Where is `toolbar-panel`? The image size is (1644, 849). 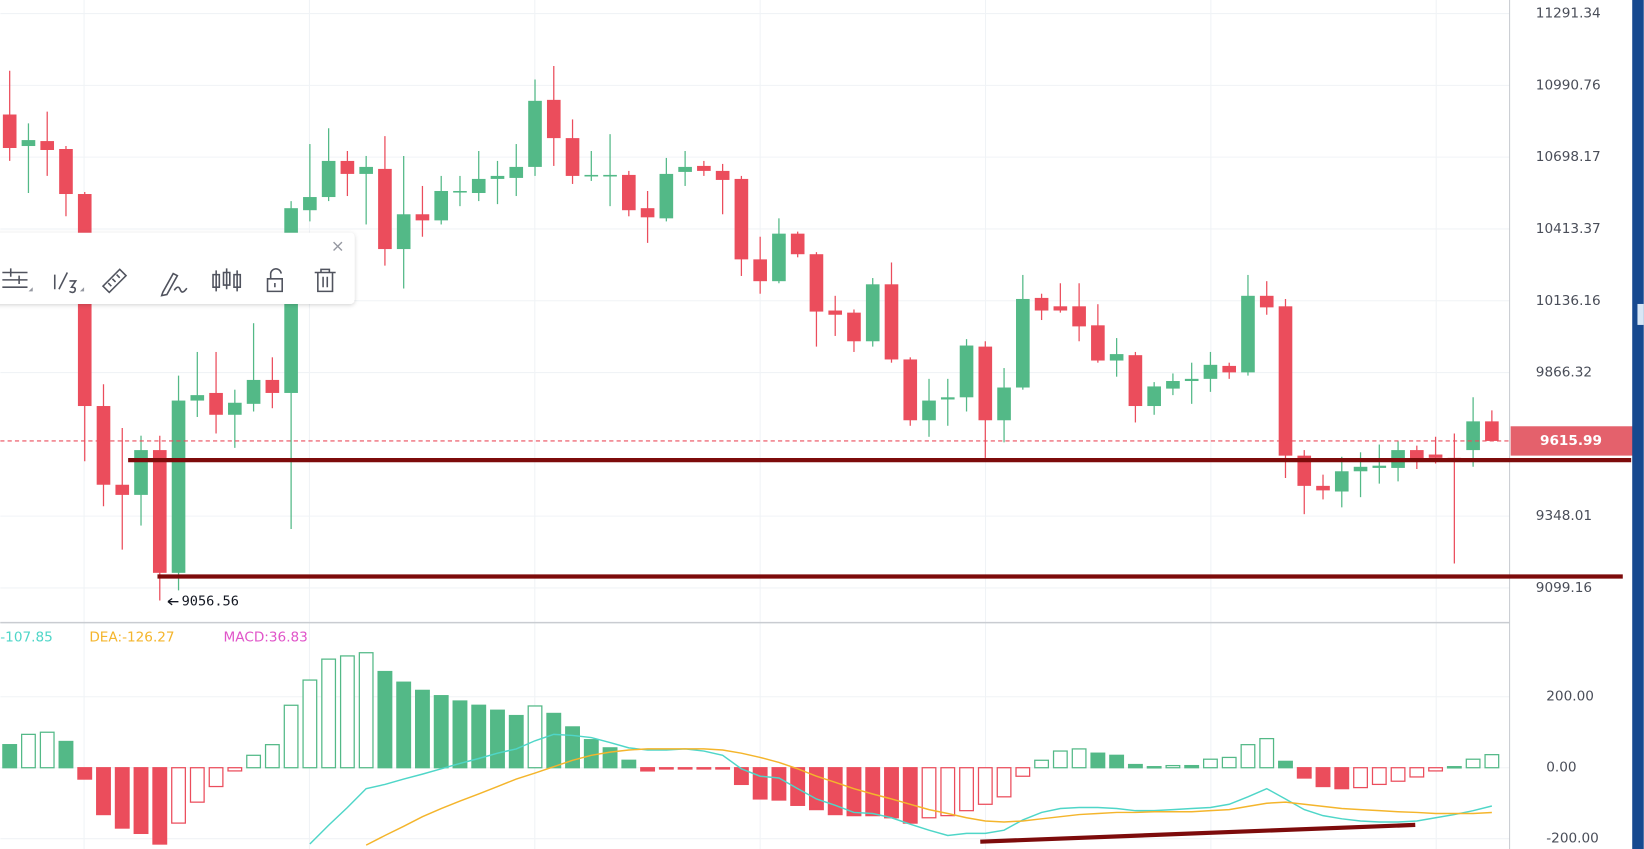
toolbar-panel is located at coordinates (177, 268).